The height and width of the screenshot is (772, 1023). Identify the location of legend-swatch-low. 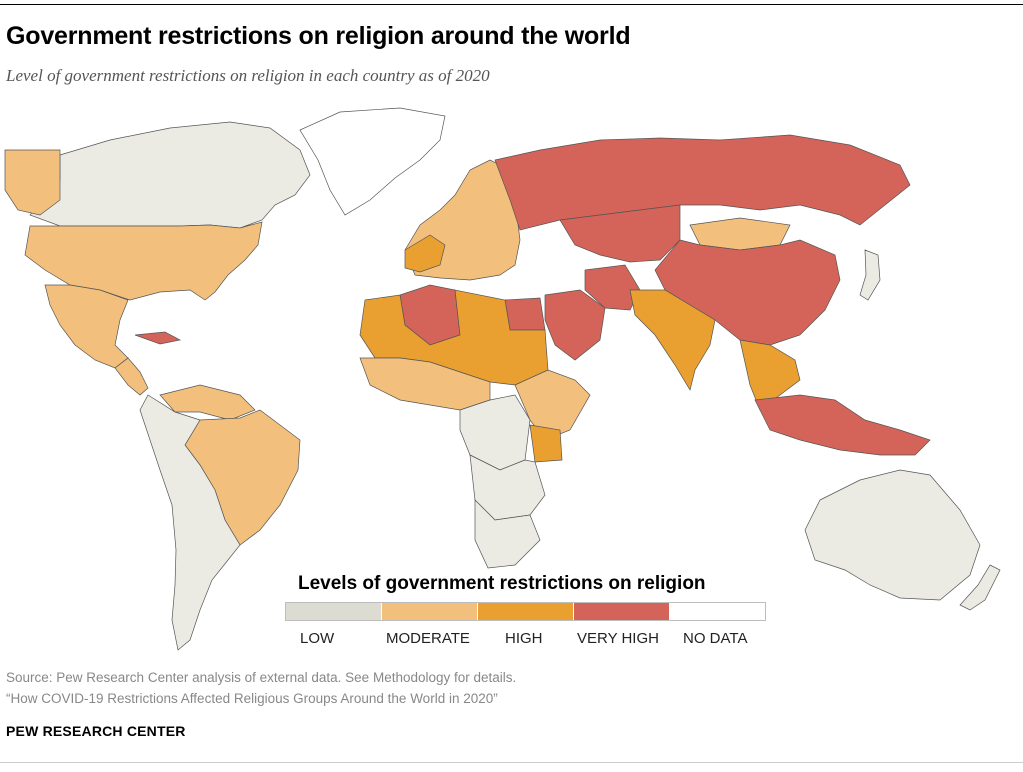
(334, 611).